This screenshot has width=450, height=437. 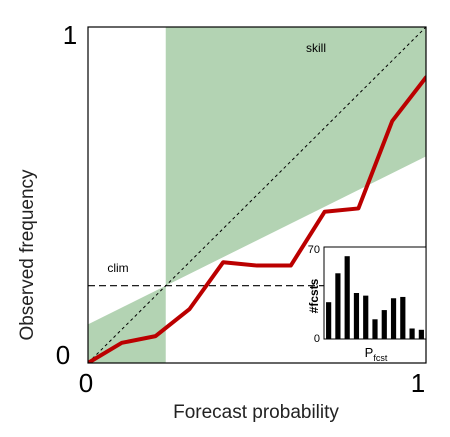 What do you see at coordinates (380, 358) in the screenshot?
I see `inset-x-label-sub: fcst` at bounding box center [380, 358].